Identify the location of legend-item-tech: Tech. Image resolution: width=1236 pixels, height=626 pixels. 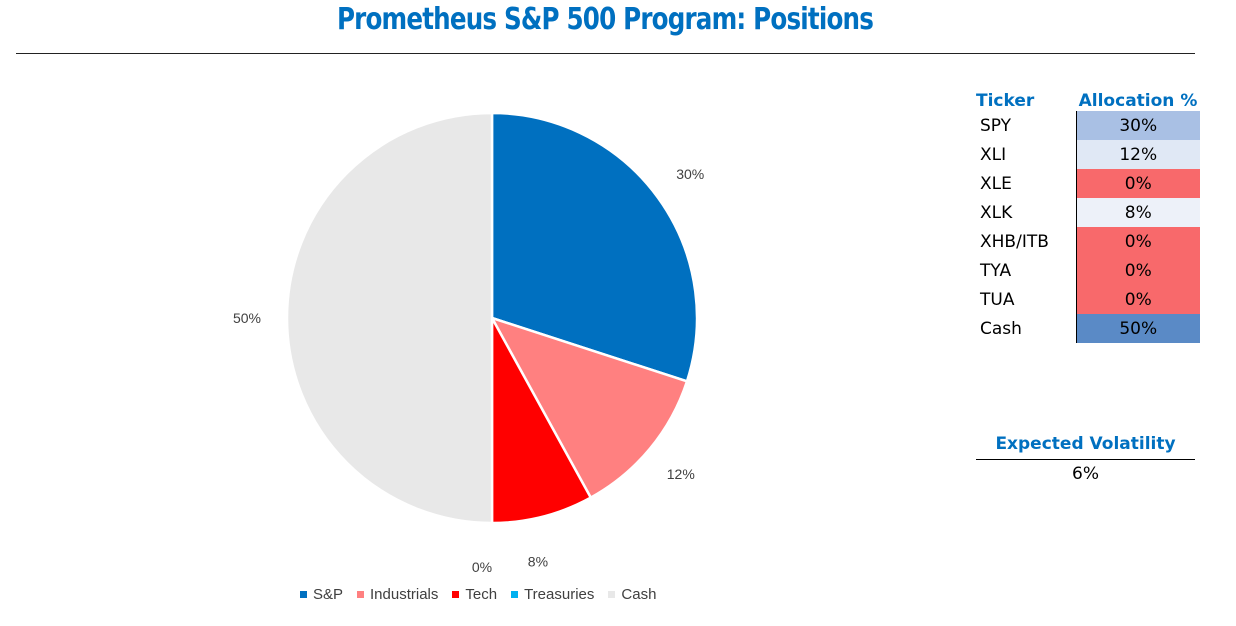
(474, 594).